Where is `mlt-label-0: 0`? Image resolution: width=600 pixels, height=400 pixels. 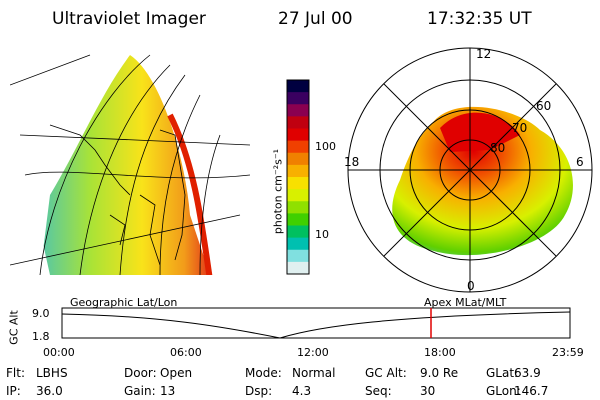
mlt-label-0: 0 is located at coordinates (471, 286).